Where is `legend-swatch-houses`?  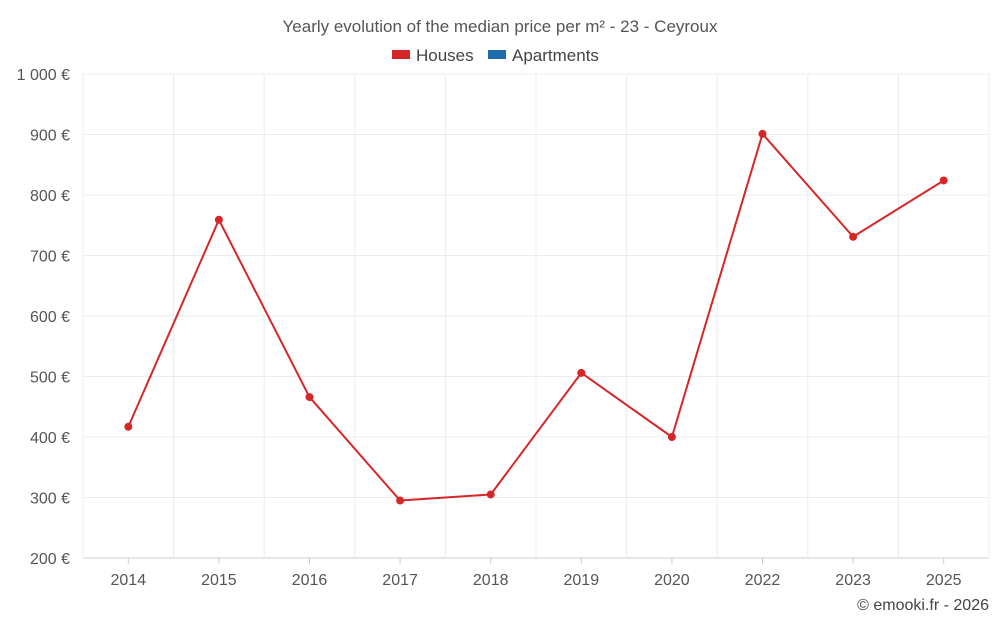
legend-swatch-houses is located at coordinates (401, 54).